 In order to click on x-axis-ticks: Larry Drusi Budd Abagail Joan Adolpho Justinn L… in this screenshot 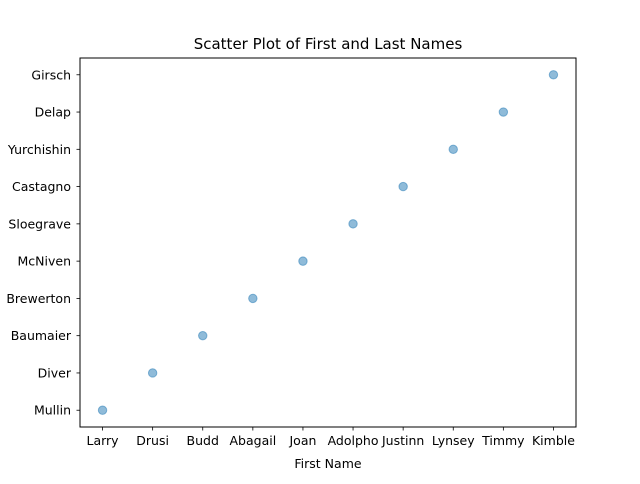, I will do `click(330, 437)`.